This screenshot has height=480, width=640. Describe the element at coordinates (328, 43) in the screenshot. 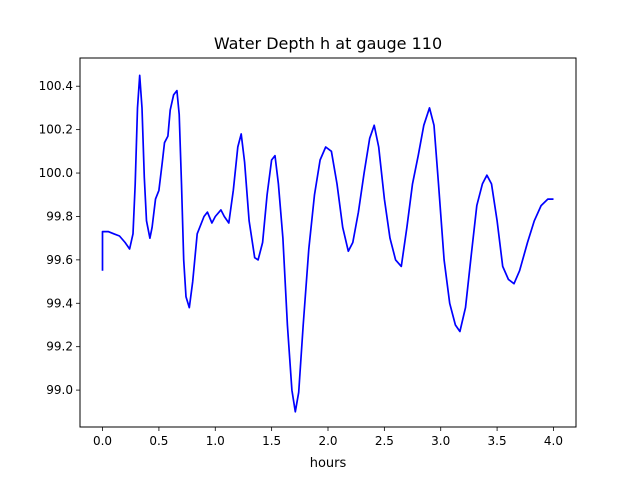

I see `chart-title: Water Depth h at gauge 110` at that location.